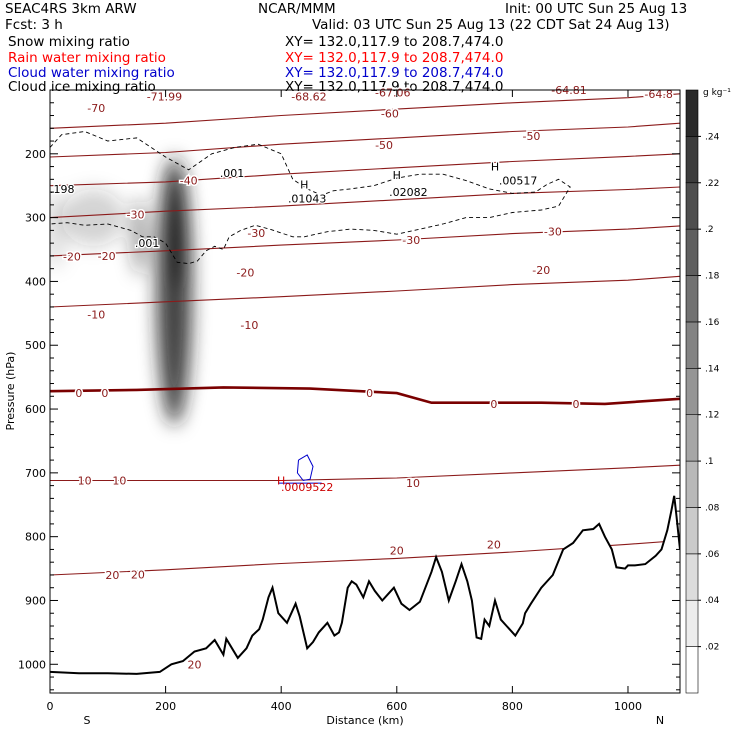 Image resolution: width=740 pixels, height=740 pixels. What do you see at coordinates (365, 291) in the screenshot?
I see `isotherm--10` at bounding box center [365, 291].